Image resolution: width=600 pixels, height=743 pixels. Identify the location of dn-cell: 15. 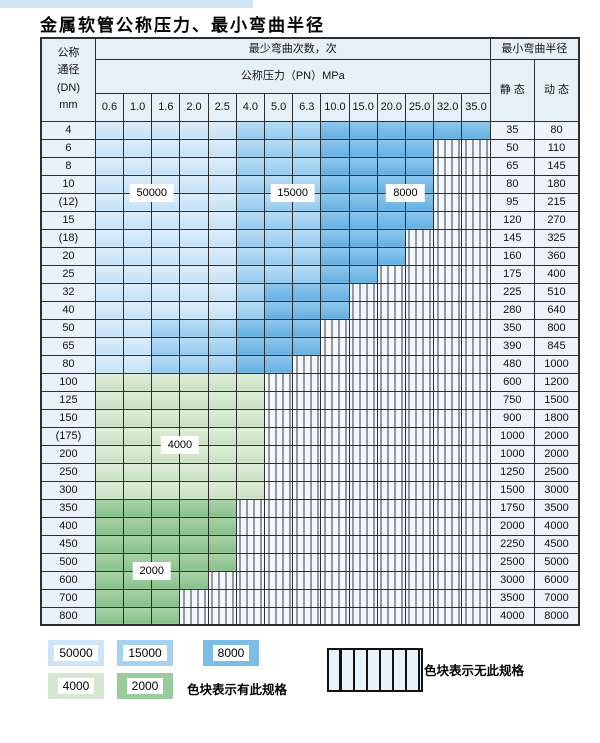
(68, 220).